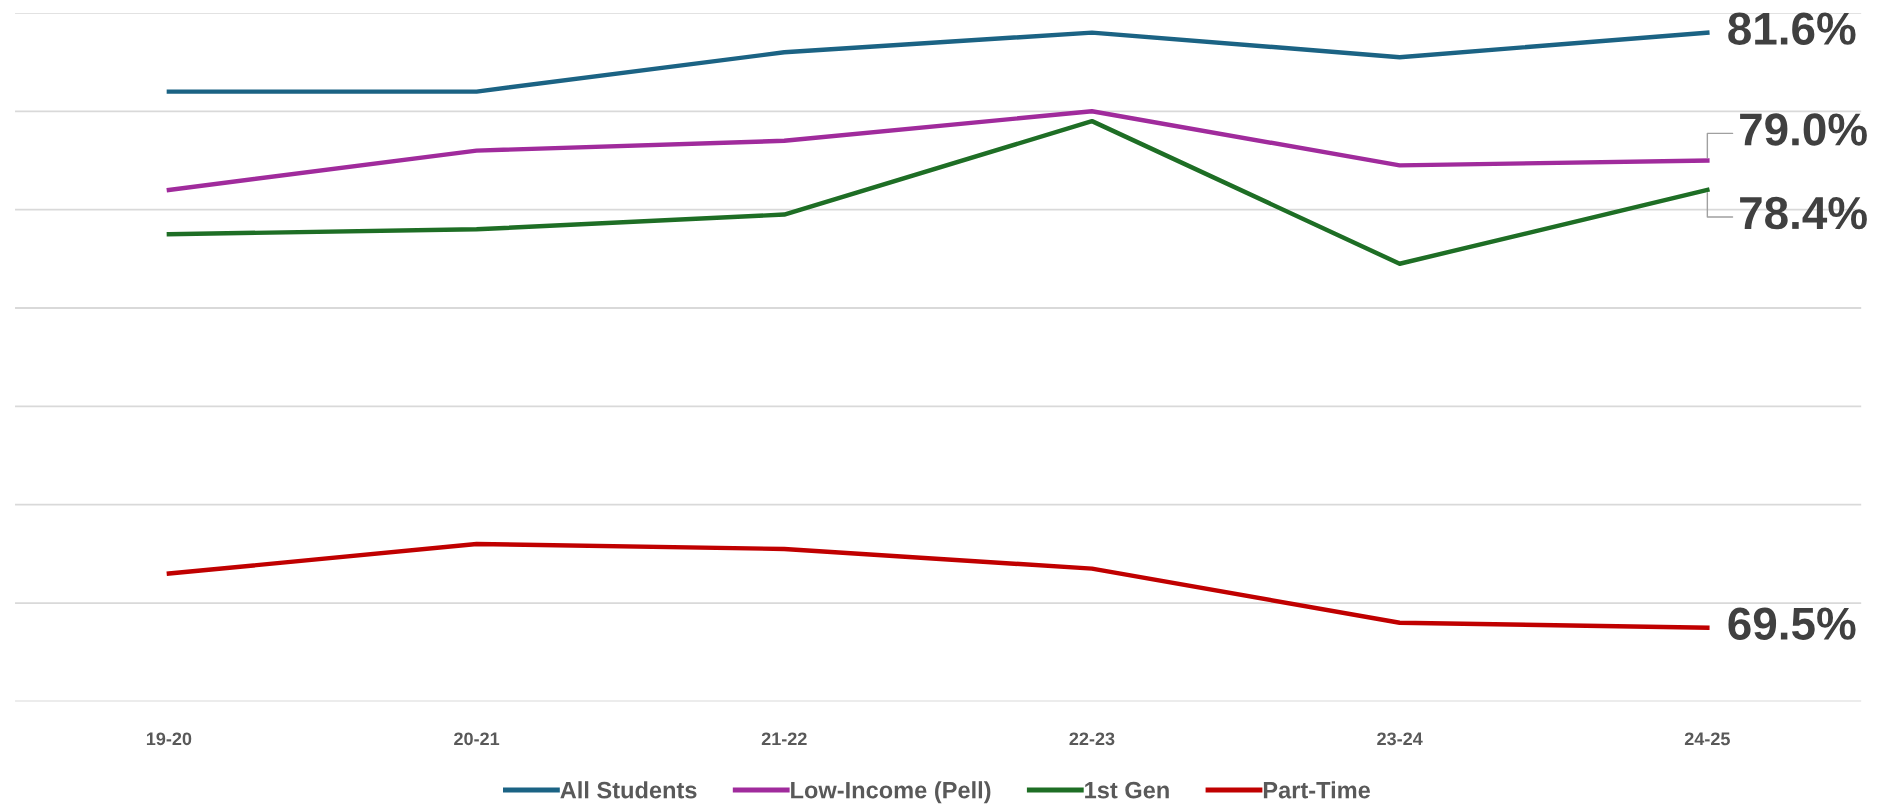  I want to click on legend-label: 1st Gen, so click(1127, 790).